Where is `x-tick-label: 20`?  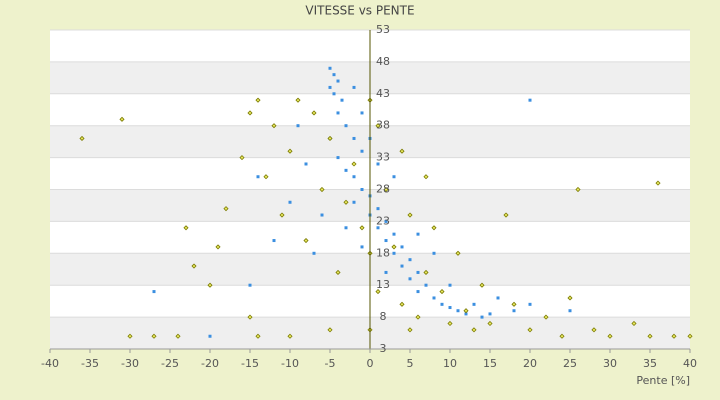
x-tick-label: 20 is located at coordinates (530, 363).